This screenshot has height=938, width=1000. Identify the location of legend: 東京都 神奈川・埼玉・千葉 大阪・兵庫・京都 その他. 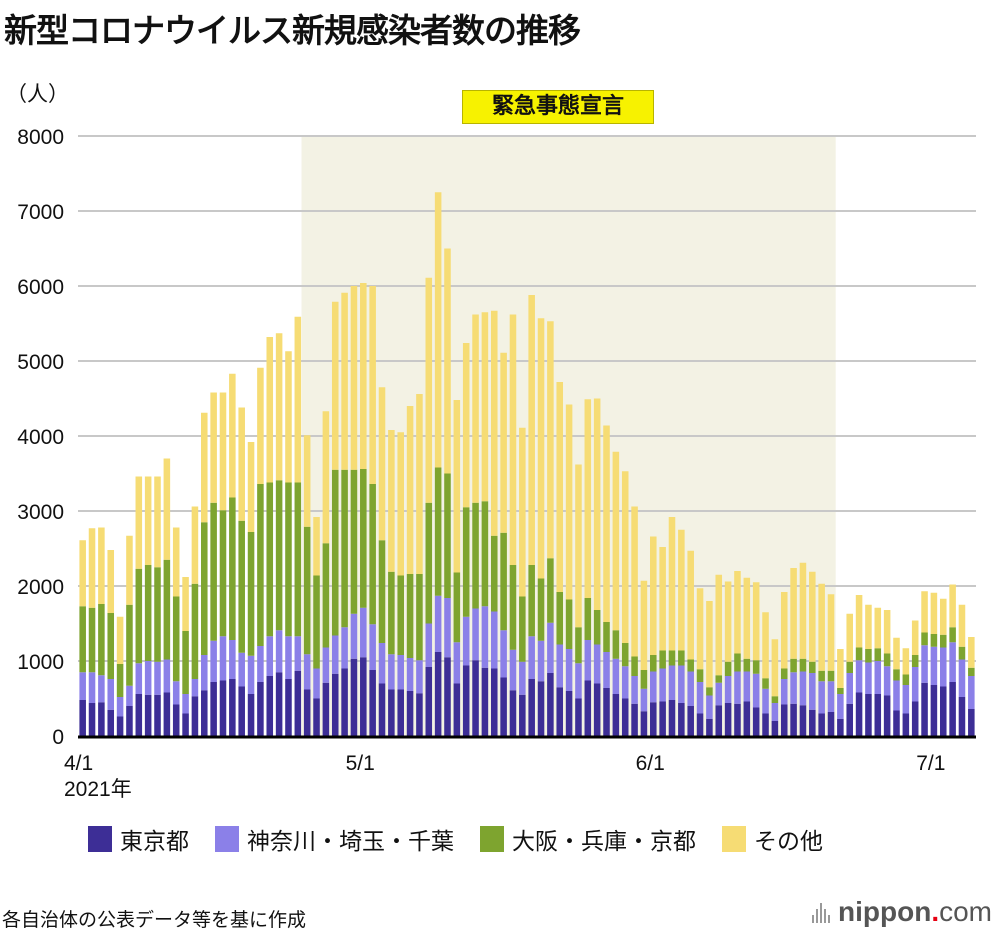
(468, 839).